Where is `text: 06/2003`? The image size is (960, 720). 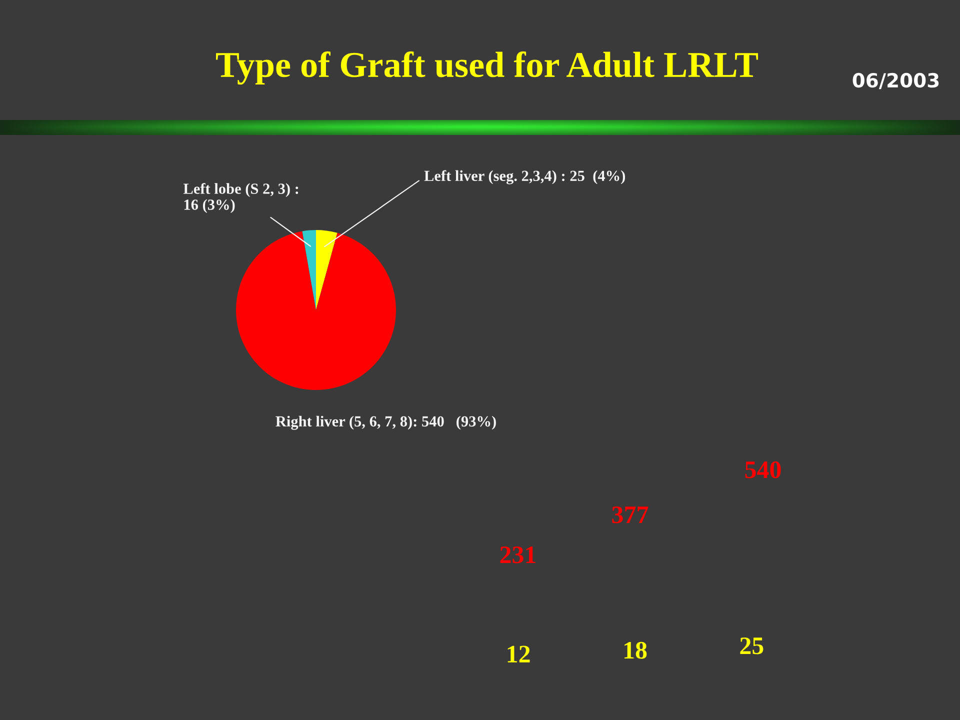 text: 06/2003 is located at coordinates (895, 81).